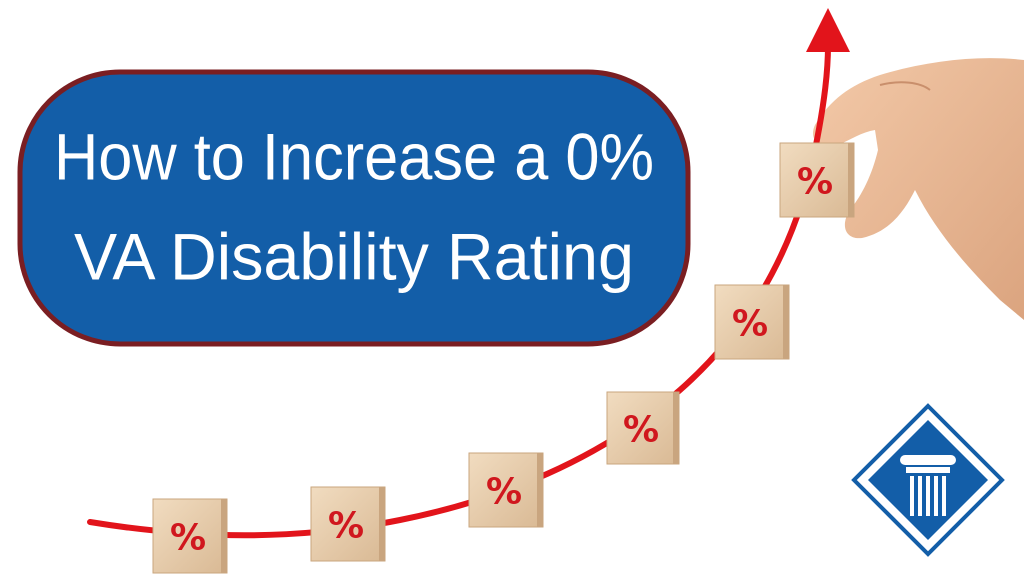 The height and width of the screenshot is (576, 1024). I want to click on hand-crease, so click(905, 86).